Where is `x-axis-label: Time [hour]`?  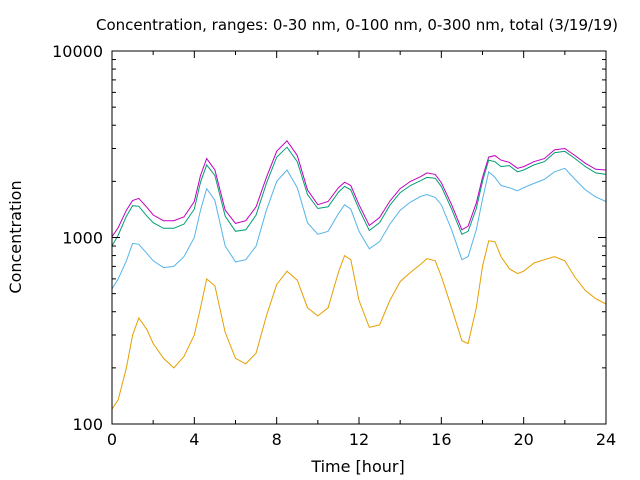
x-axis-label: Time [hour] is located at coordinates (357, 466).